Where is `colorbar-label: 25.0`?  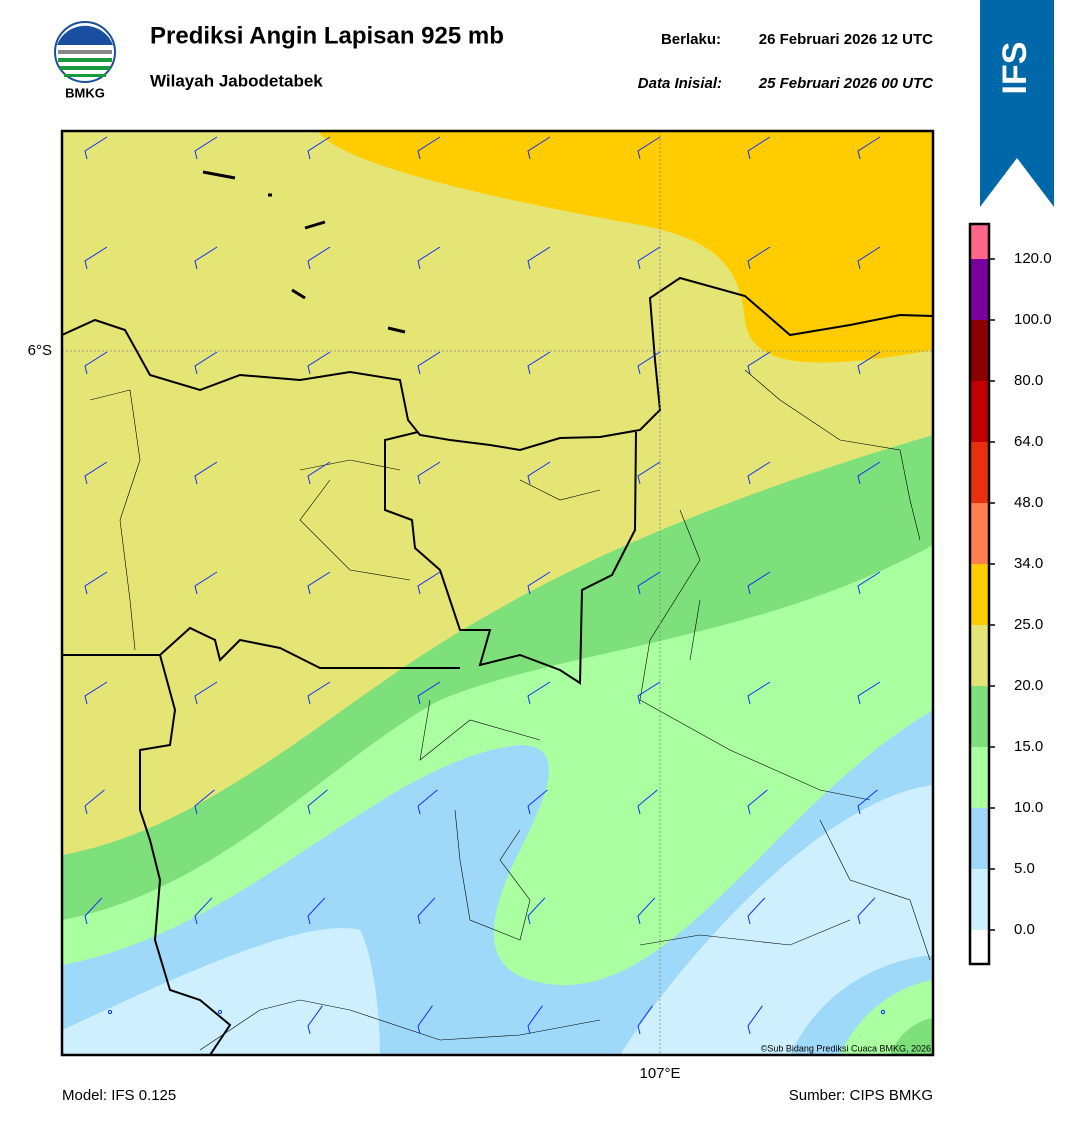
colorbar-label: 25.0 is located at coordinates (1028, 624).